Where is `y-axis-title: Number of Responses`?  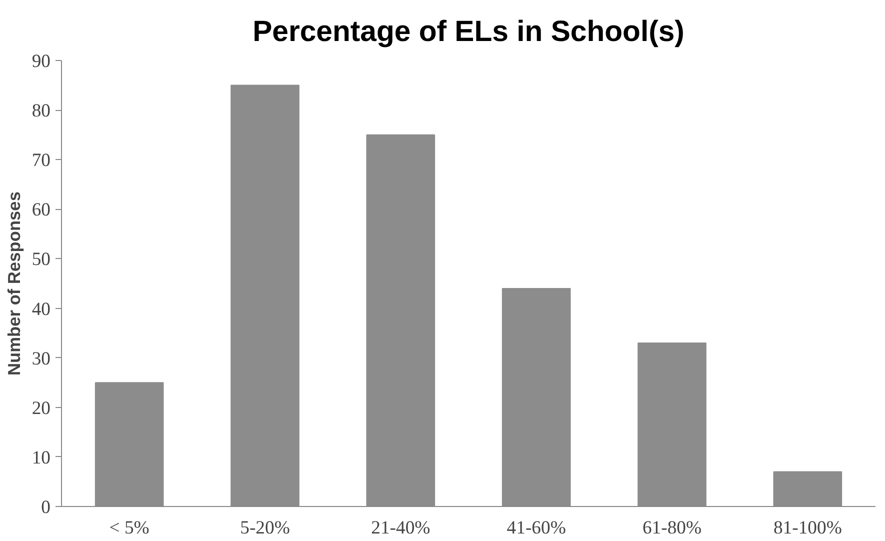
y-axis-title: Number of Responses is located at coordinates (14, 284).